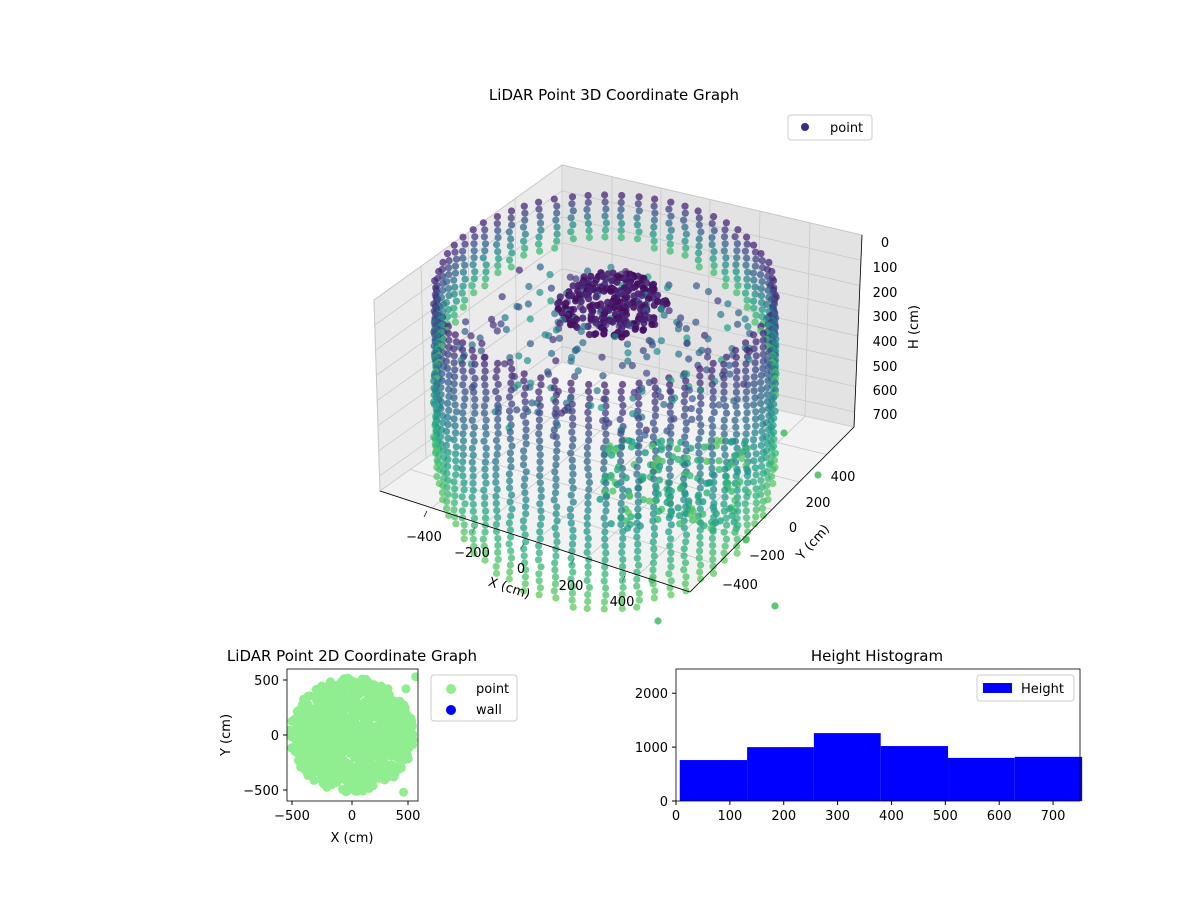 The height and width of the screenshot is (900, 1200). What do you see at coordinates (843, 477) in the screenshot?
I see `y-tick-label: 400` at bounding box center [843, 477].